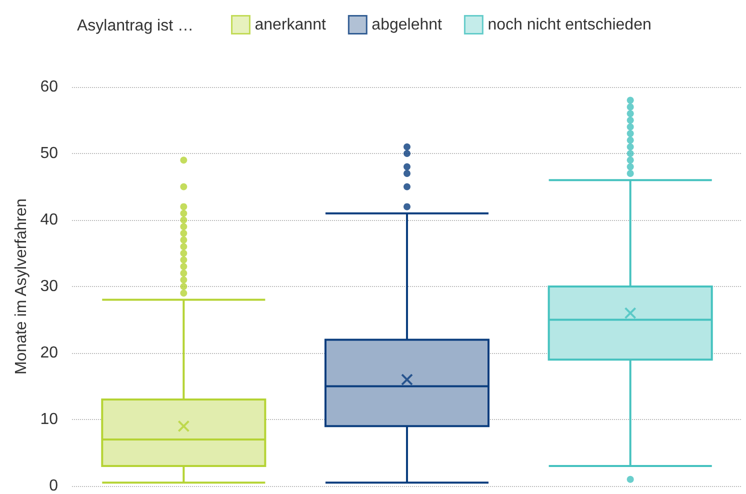 Image resolution: width=746 pixels, height=494 pixels. I want to click on y-tick-label: 10, so click(49, 419).